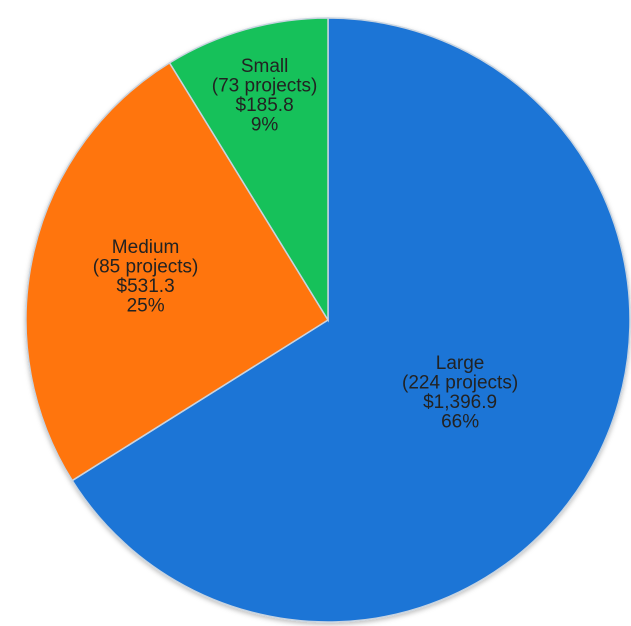  What do you see at coordinates (460, 382) in the screenshot?
I see `pie-label-large-count: (224 projects)` at bounding box center [460, 382].